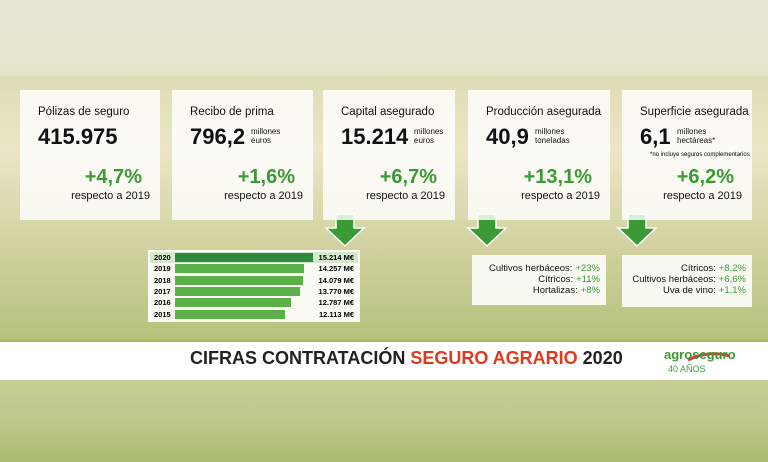 The image size is (768, 462). What do you see at coordinates (232, 112) in the screenshot?
I see `card-title: Recibo de prima` at bounding box center [232, 112].